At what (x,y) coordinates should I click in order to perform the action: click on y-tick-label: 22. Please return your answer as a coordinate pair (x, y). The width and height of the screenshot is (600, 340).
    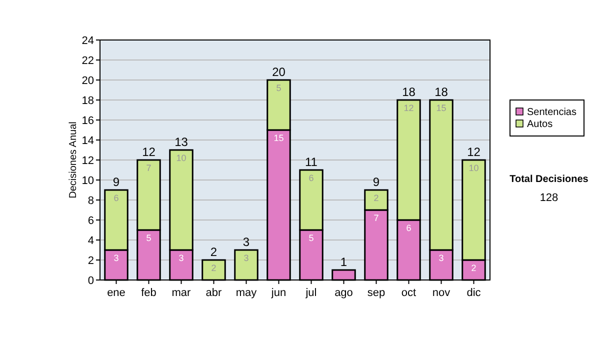
    Looking at the image, I should click on (88, 61).